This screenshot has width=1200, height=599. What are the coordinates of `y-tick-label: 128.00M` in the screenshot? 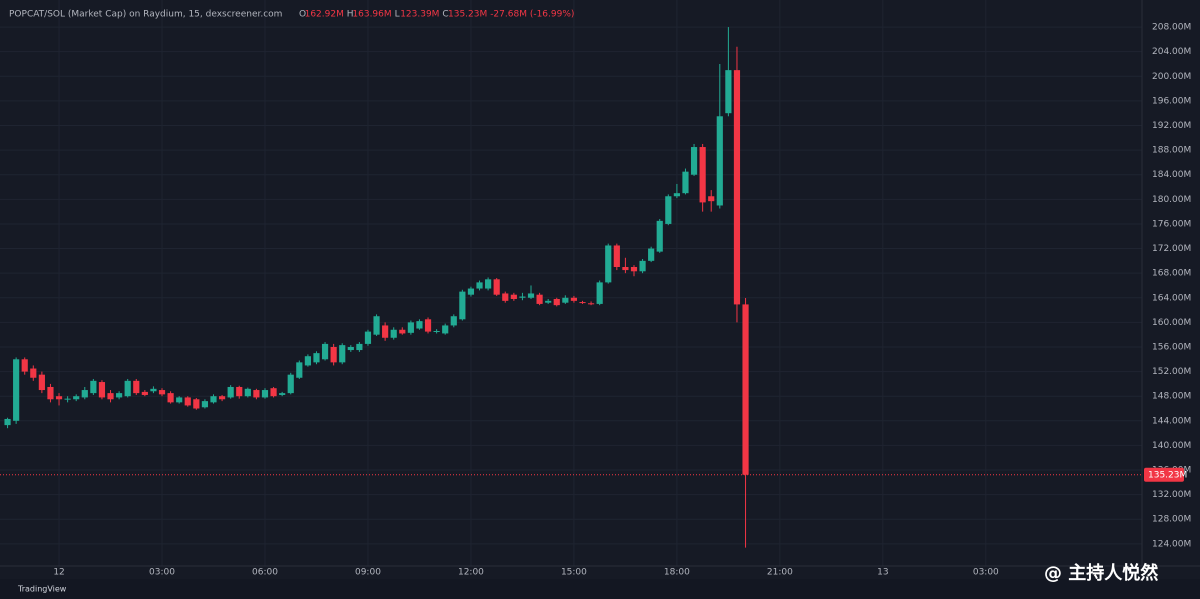 It's located at (1171, 520).